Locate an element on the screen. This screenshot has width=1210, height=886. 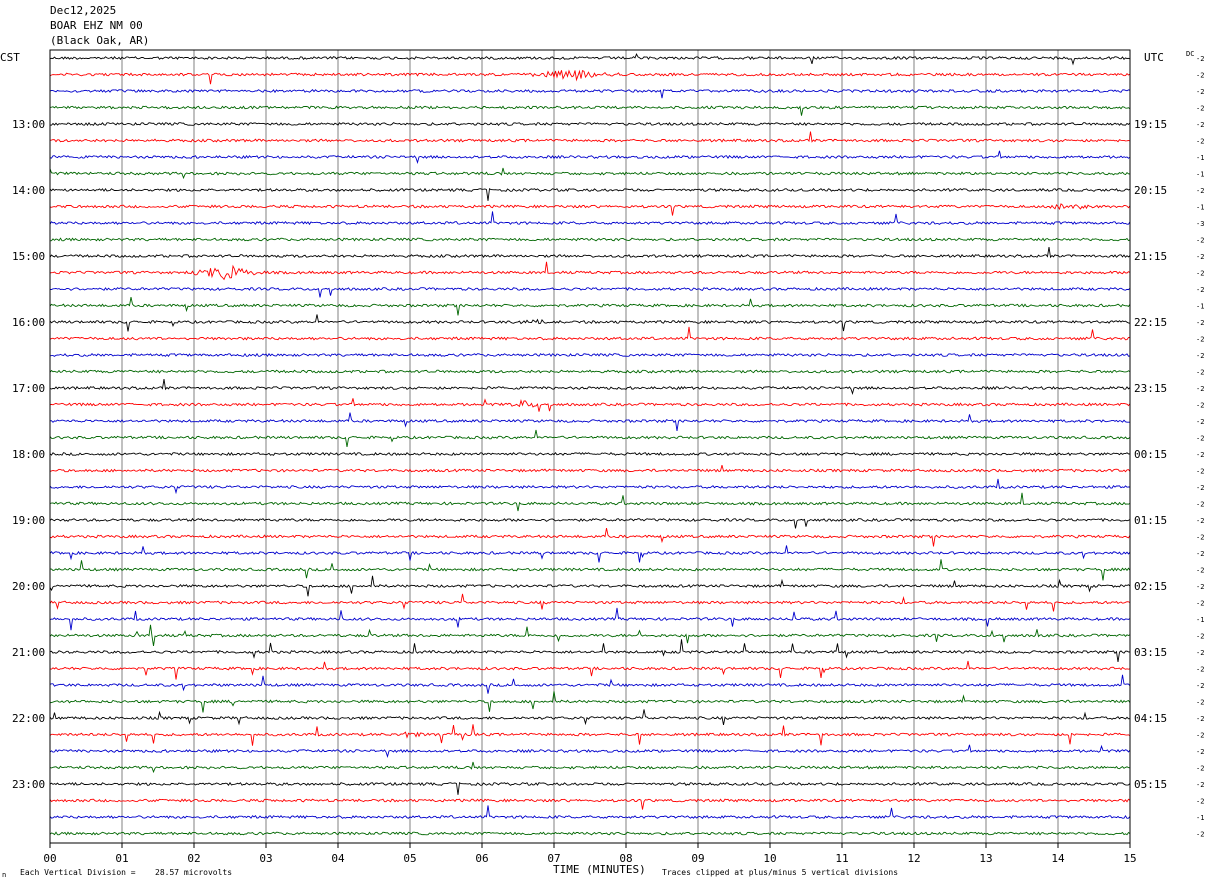
left-hour-label: 21:00 is located at coordinates (28, 652).